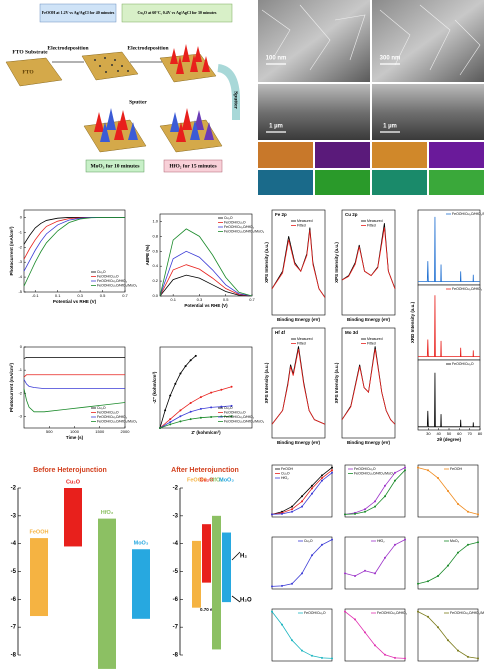 This screenshot has height=672, width=484. I want to click on y-axis-label: XPS Intensity (a.u.), so click(336, 382).